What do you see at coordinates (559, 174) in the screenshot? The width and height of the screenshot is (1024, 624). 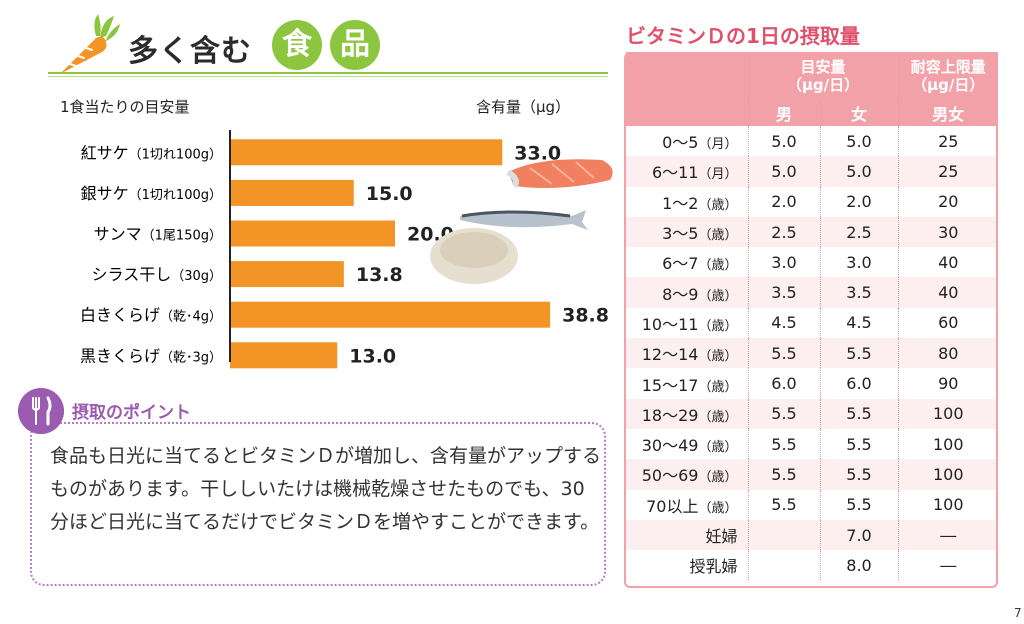 I see `salmon-fillet-icon` at bounding box center [559, 174].